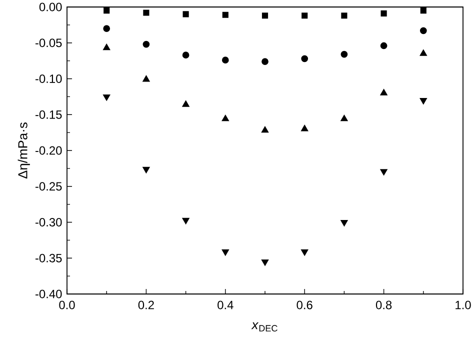 The width and height of the screenshot is (474, 346). What do you see at coordinates (384, 305) in the screenshot?
I see `x-tick-label: 0.8` at bounding box center [384, 305].